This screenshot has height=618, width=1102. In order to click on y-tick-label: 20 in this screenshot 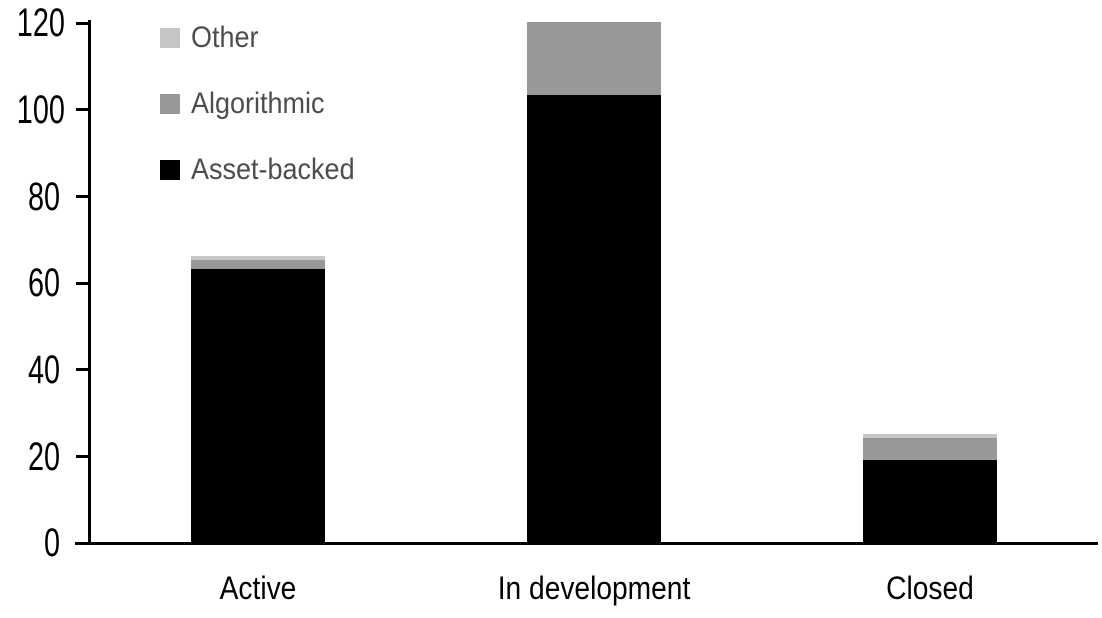, I will do `click(43, 456)`.